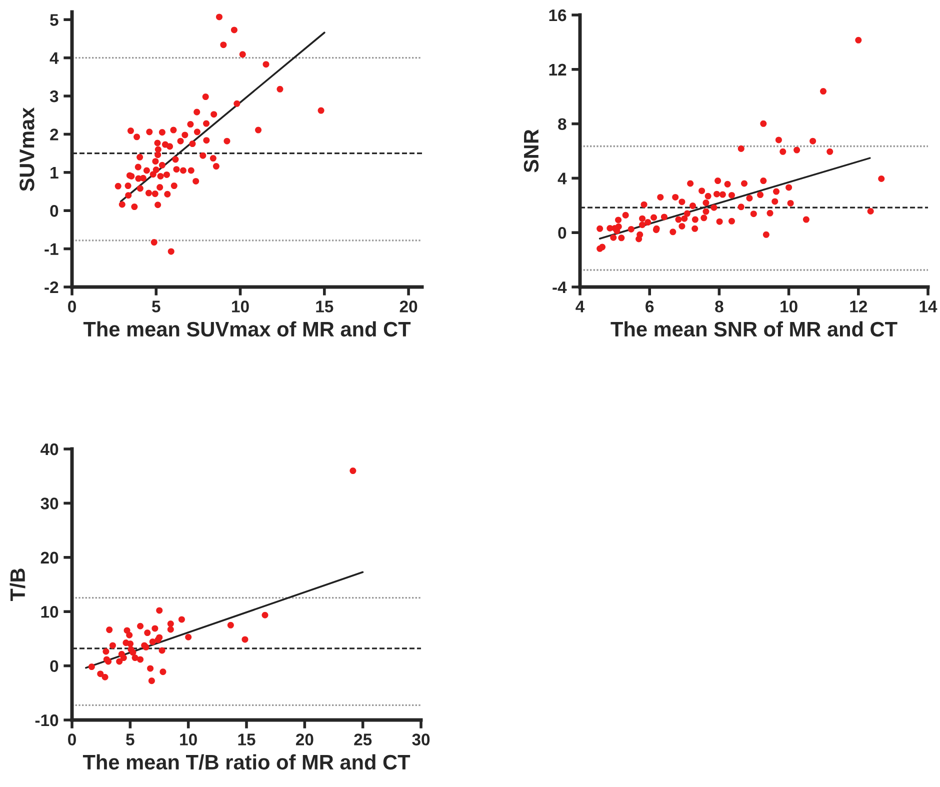  What do you see at coordinates (363, 740) in the screenshot?
I see `x-tick-label: 25` at bounding box center [363, 740].